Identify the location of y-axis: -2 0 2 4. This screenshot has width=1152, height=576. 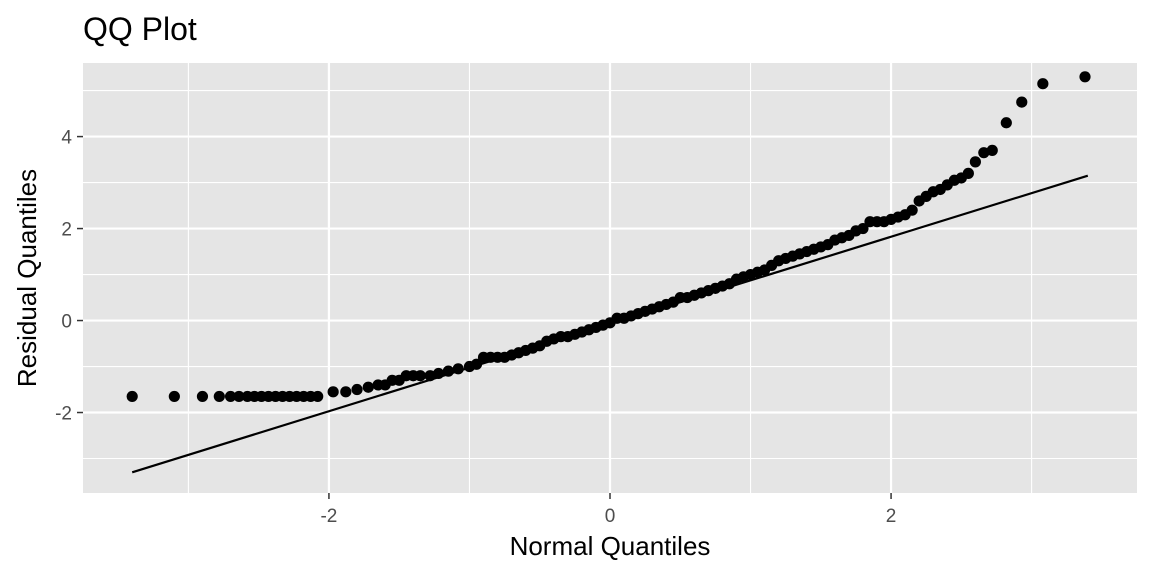
(69, 276).